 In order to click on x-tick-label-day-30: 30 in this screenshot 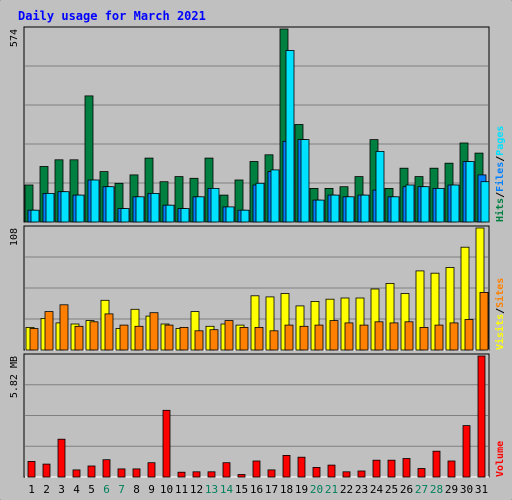, I will do `click(466, 489)`.